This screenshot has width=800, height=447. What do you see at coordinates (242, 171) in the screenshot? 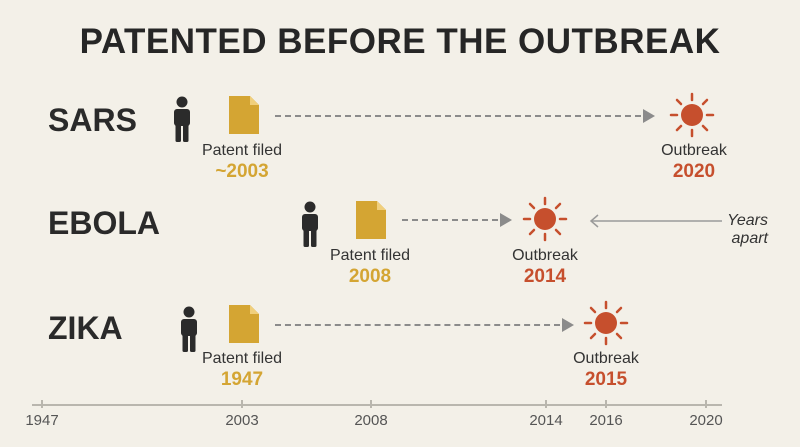
I see `filed-year: ~2003` at bounding box center [242, 171].